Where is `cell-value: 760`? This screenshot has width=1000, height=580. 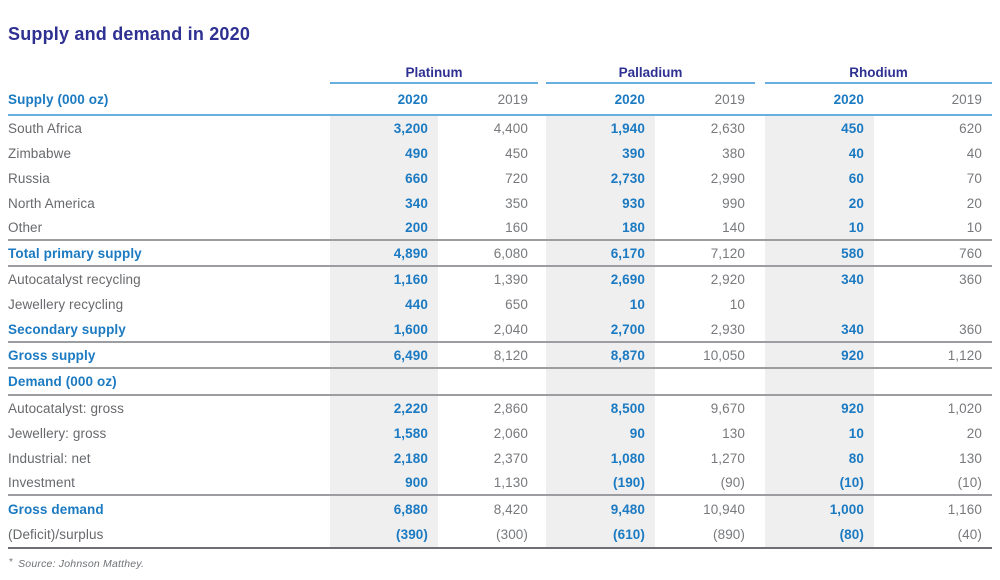
cell-value: 760 is located at coordinates (970, 253).